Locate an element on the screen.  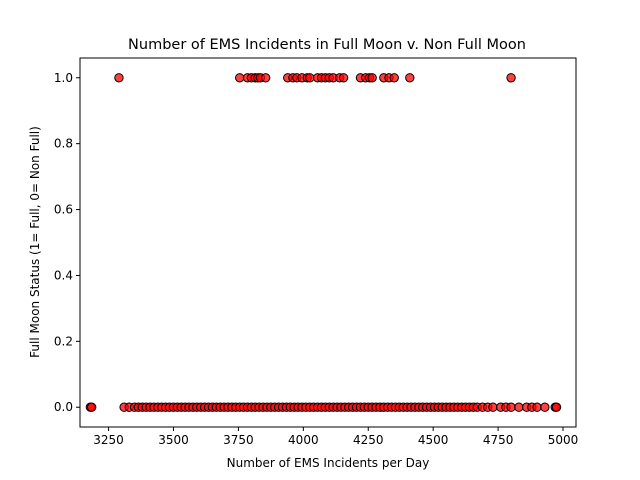
y-tick-label: 0.6 is located at coordinates (63, 210).